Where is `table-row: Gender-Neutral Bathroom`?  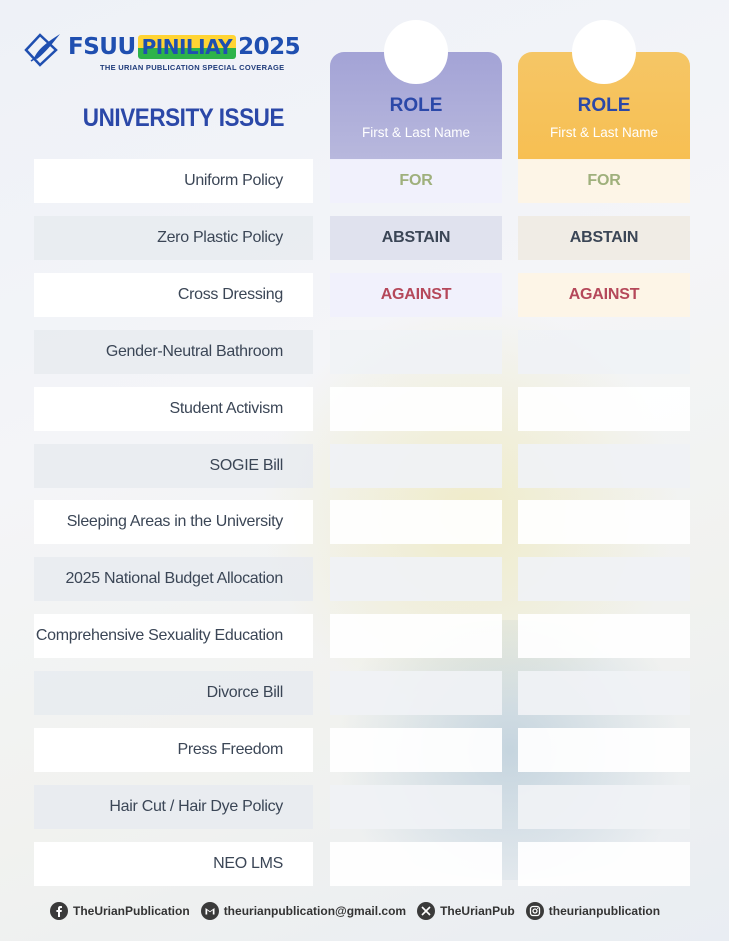 table-row: Gender-Neutral Bathroom is located at coordinates (364, 352).